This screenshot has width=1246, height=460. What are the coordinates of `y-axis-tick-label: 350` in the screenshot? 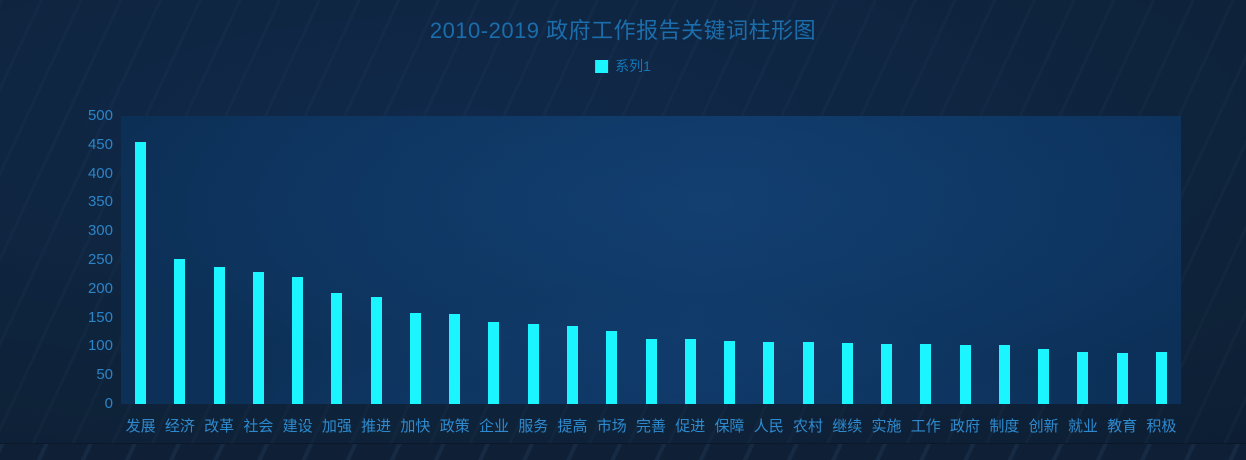 It's located at (100, 202).